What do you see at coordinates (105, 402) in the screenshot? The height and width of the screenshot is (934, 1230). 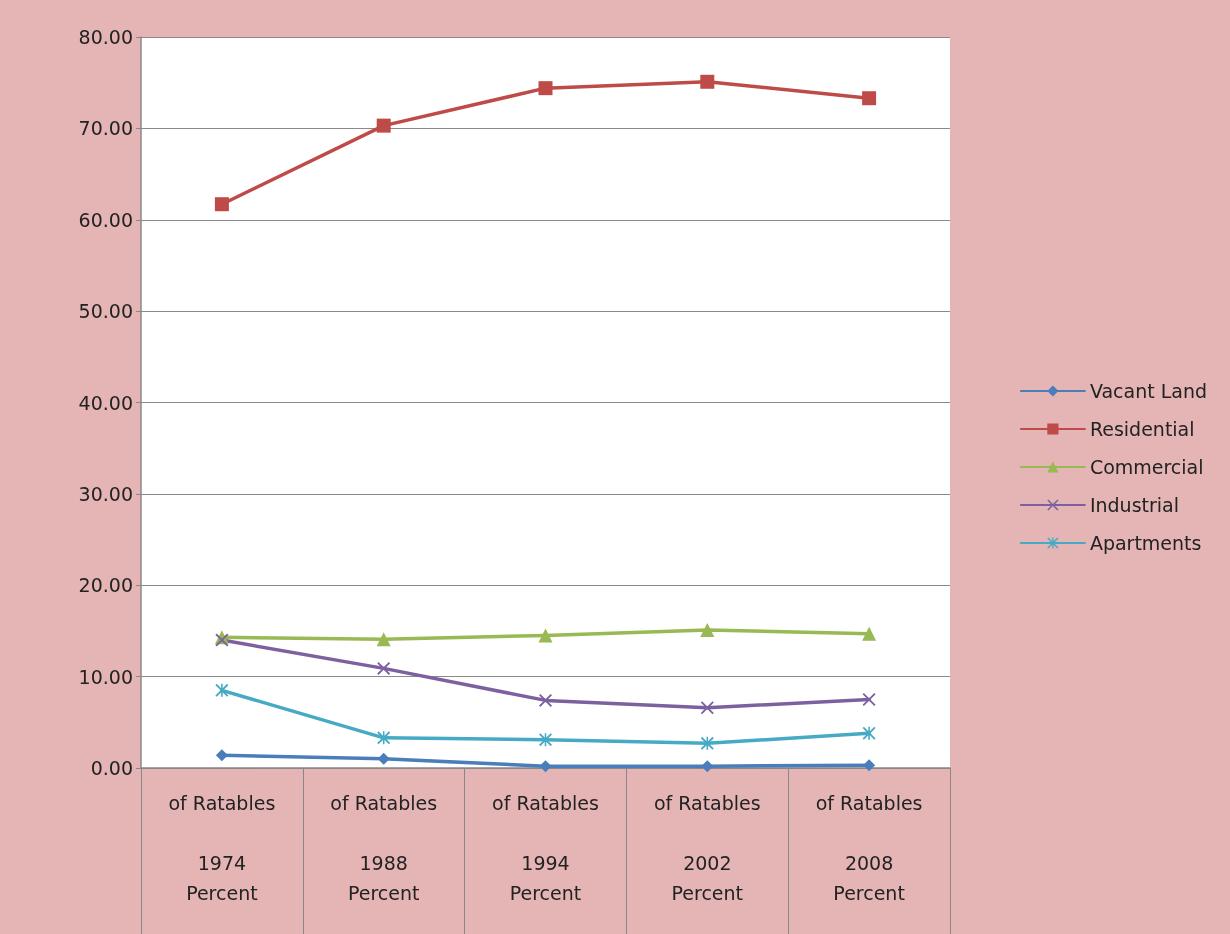 I see `y-tick-label: 40.00` at bounding box center [105, 402].